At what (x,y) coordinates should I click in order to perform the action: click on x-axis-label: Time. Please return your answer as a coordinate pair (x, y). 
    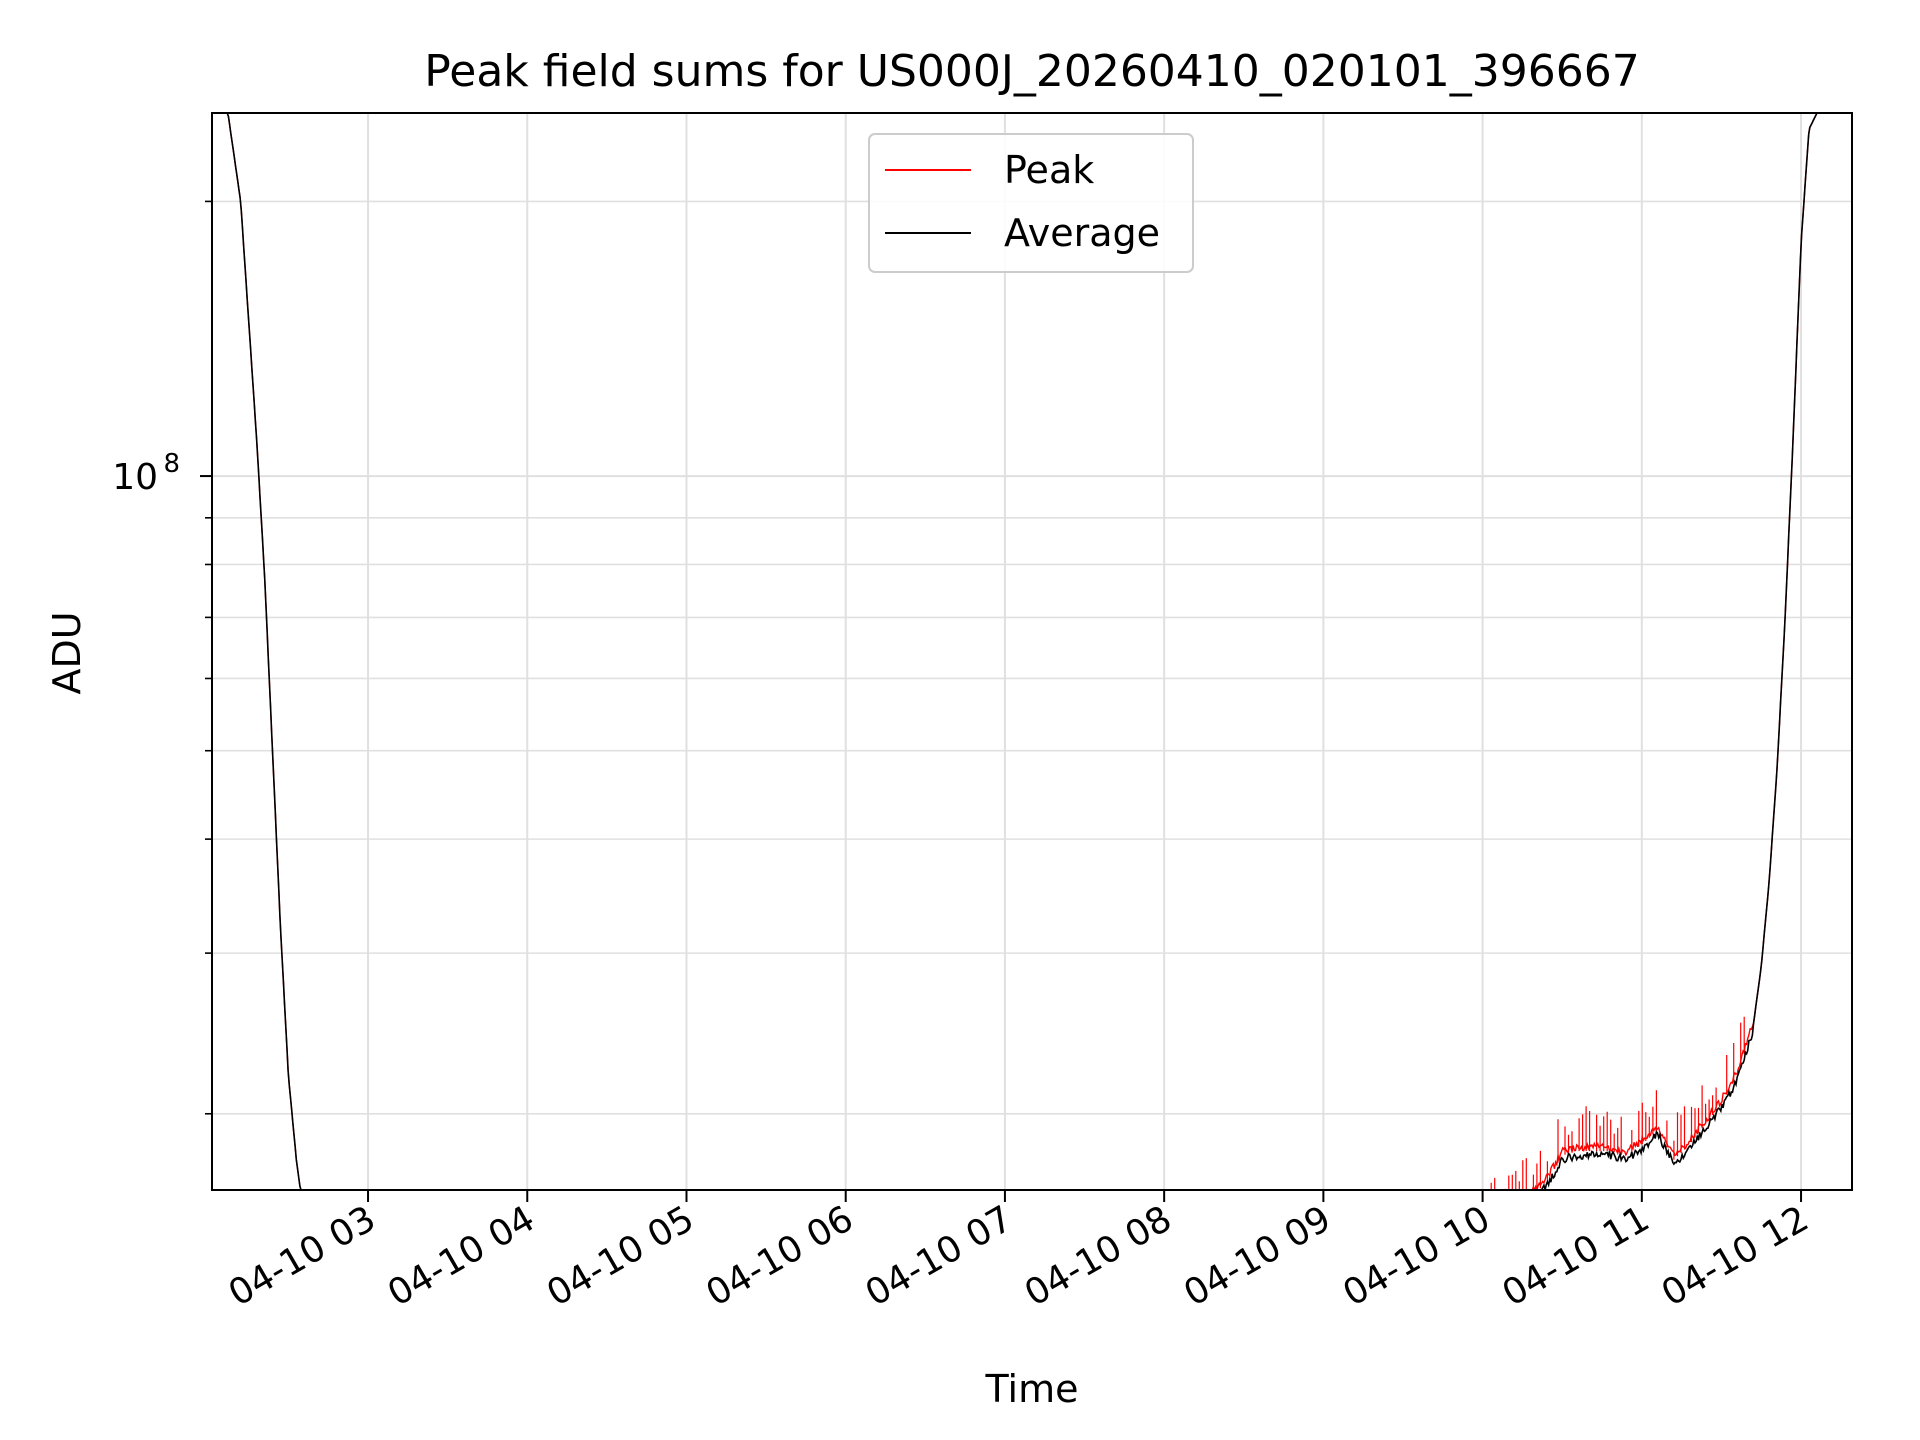
    Looking at the image, I should click on (1032, 1389).